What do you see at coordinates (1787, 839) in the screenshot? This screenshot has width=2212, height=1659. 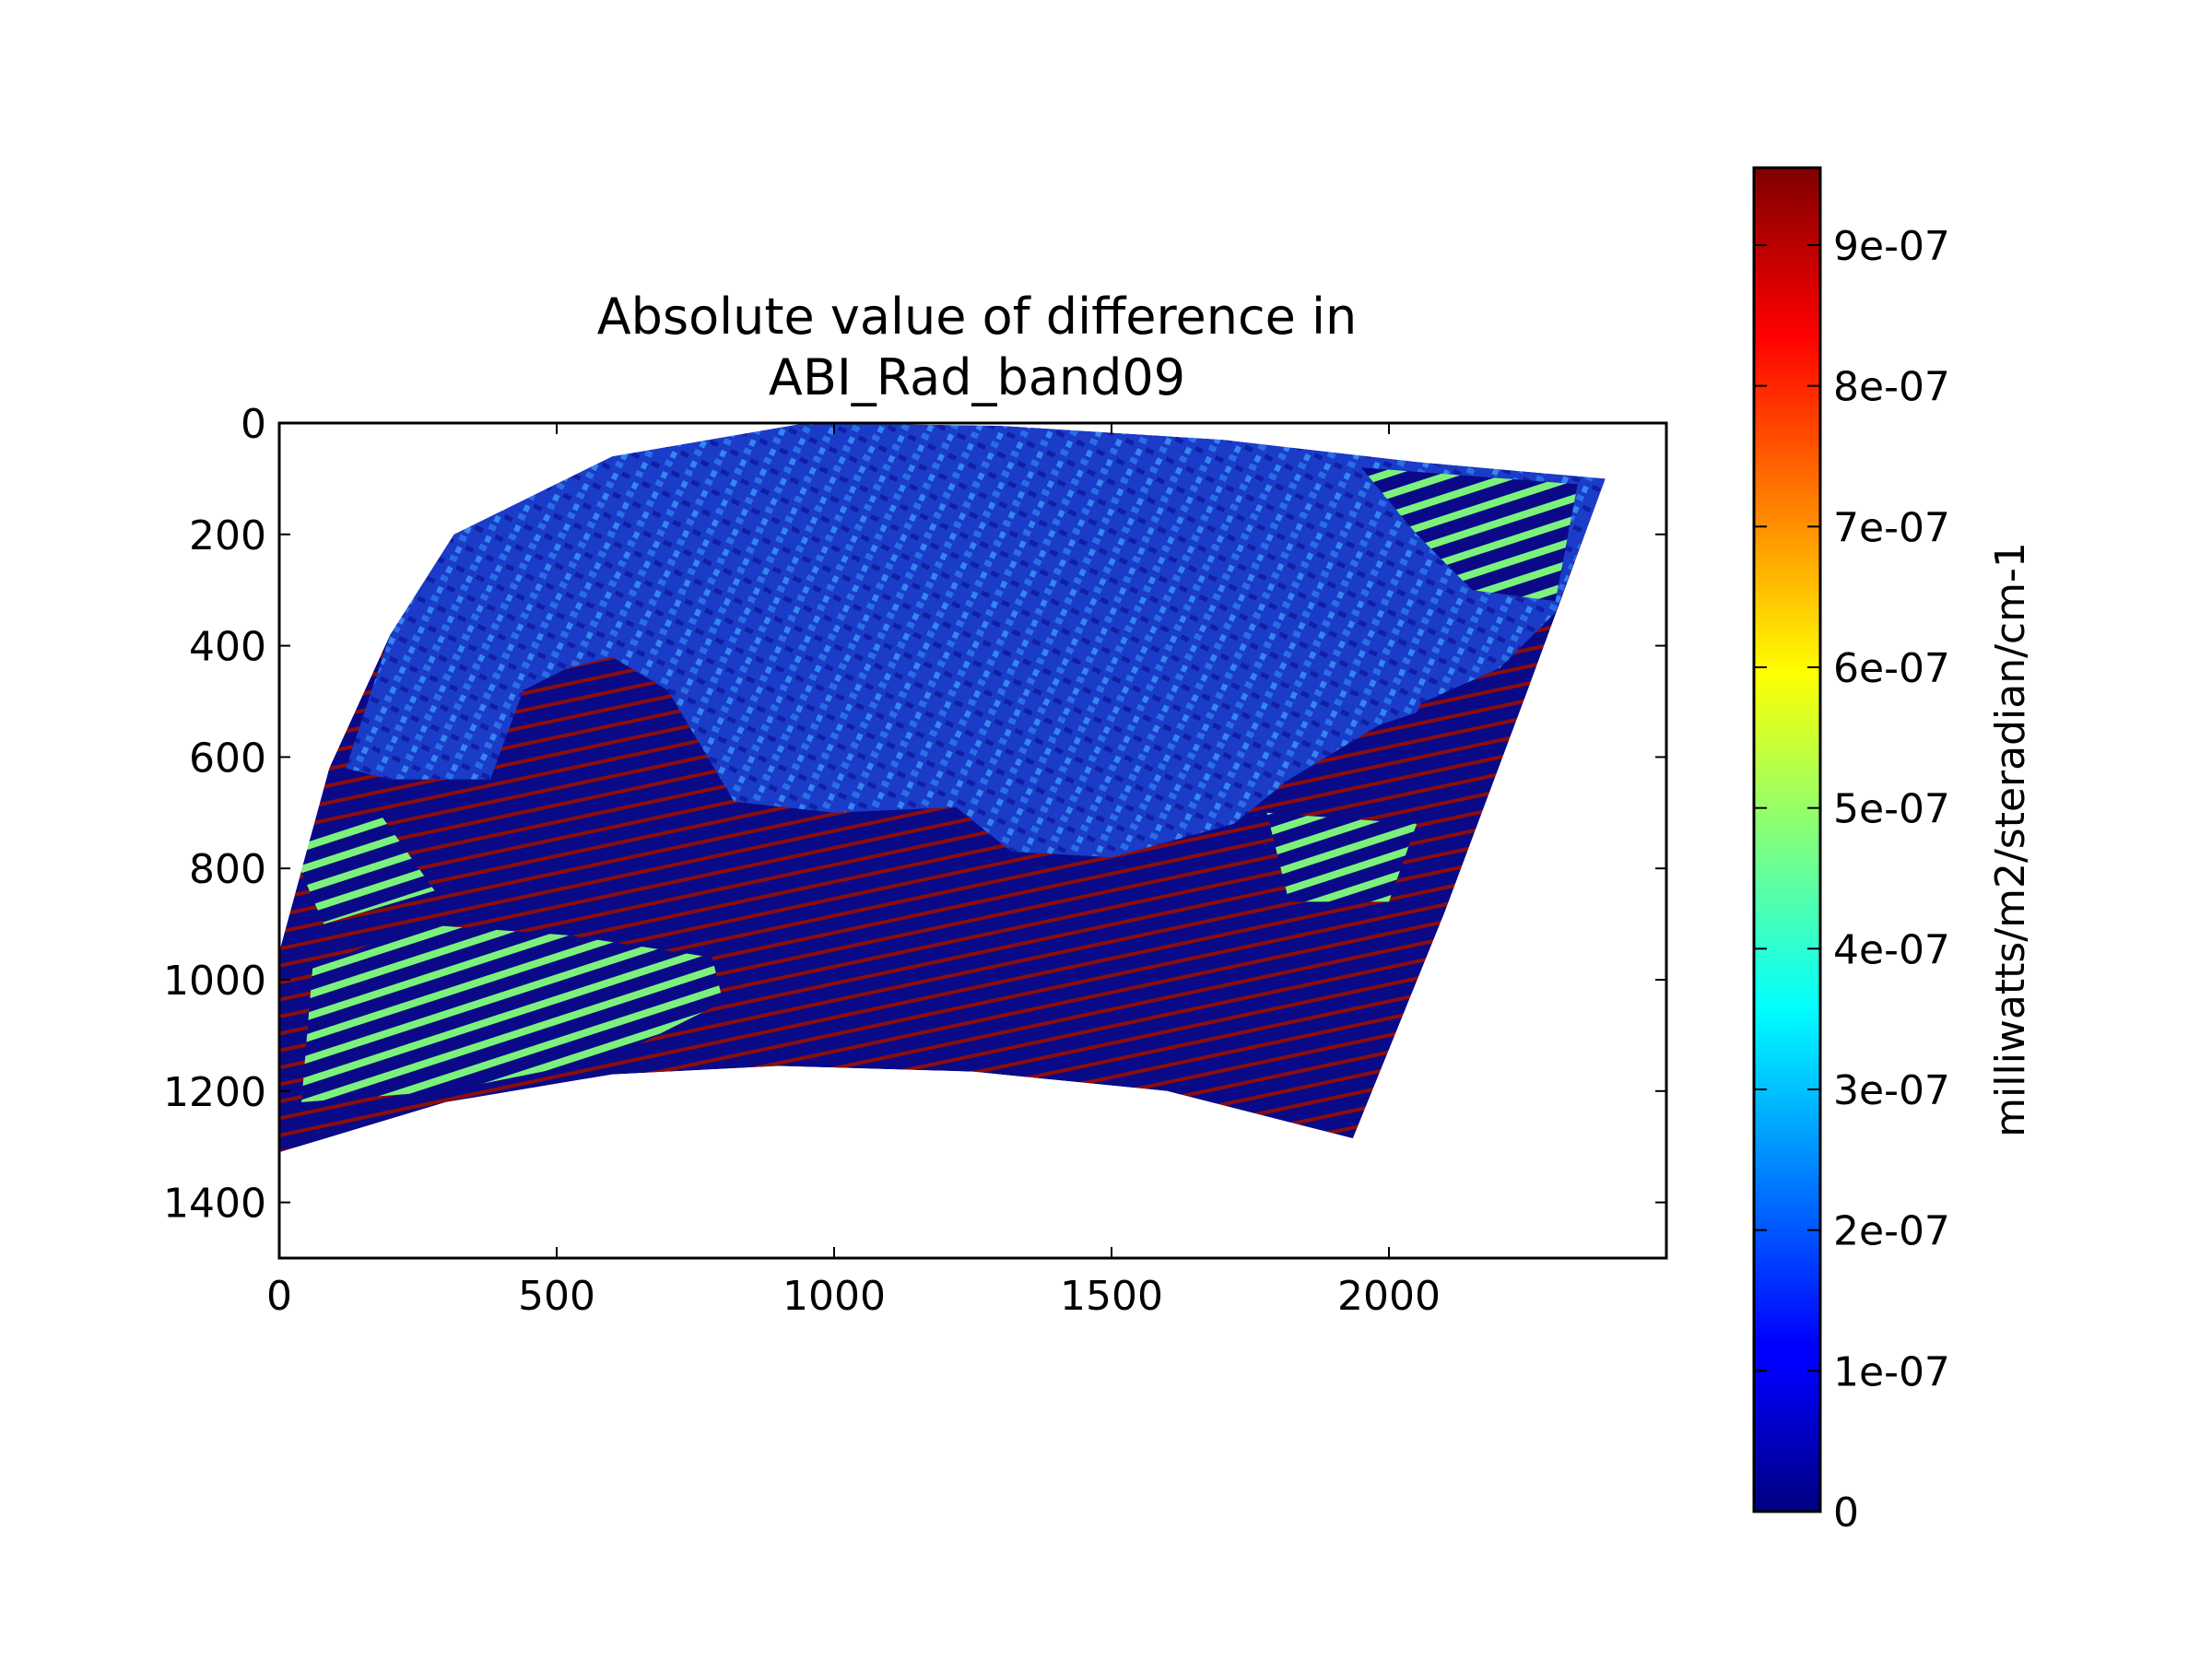 I see `colorbar-gradient` at bounding box center [1787, 839].